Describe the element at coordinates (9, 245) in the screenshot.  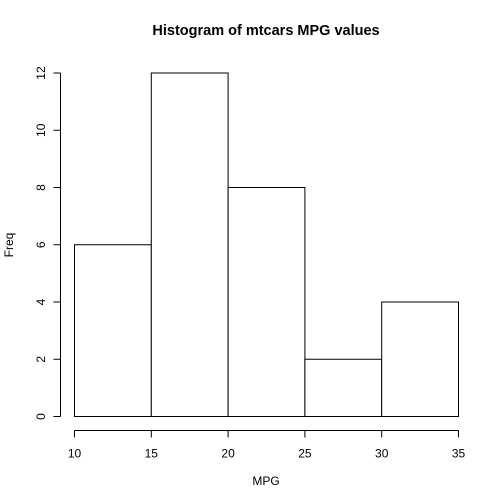
I see `y-axis-label: Freq` at that location.